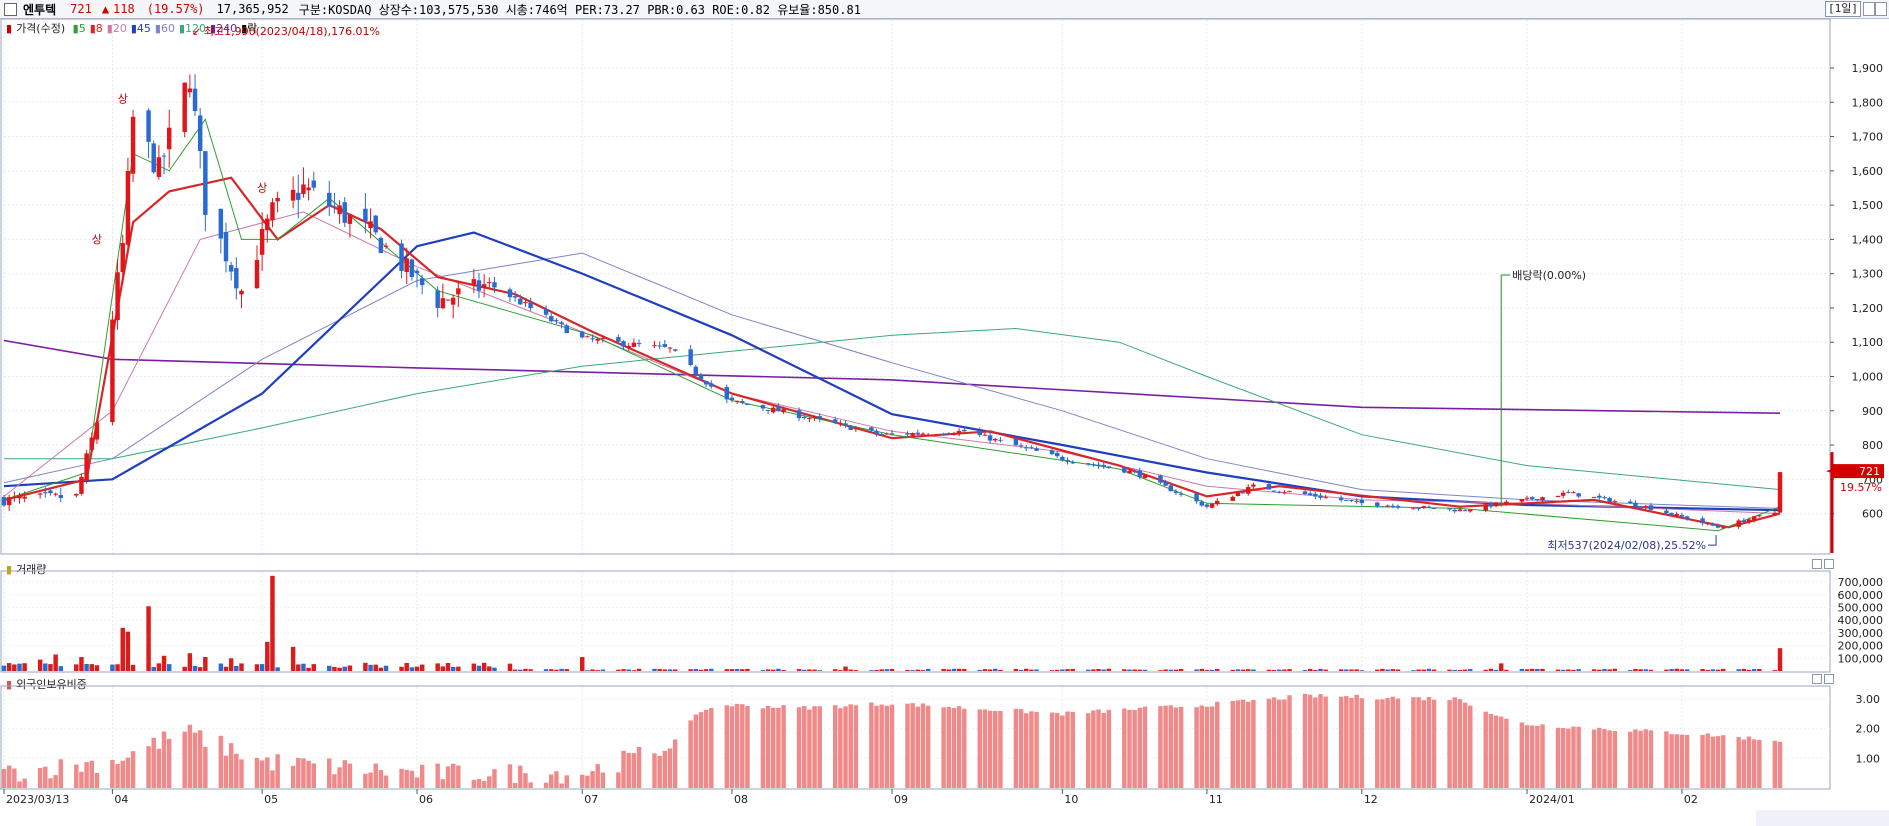  I want to click on ma-legend-item-120: ▮120, so click(192, 28).